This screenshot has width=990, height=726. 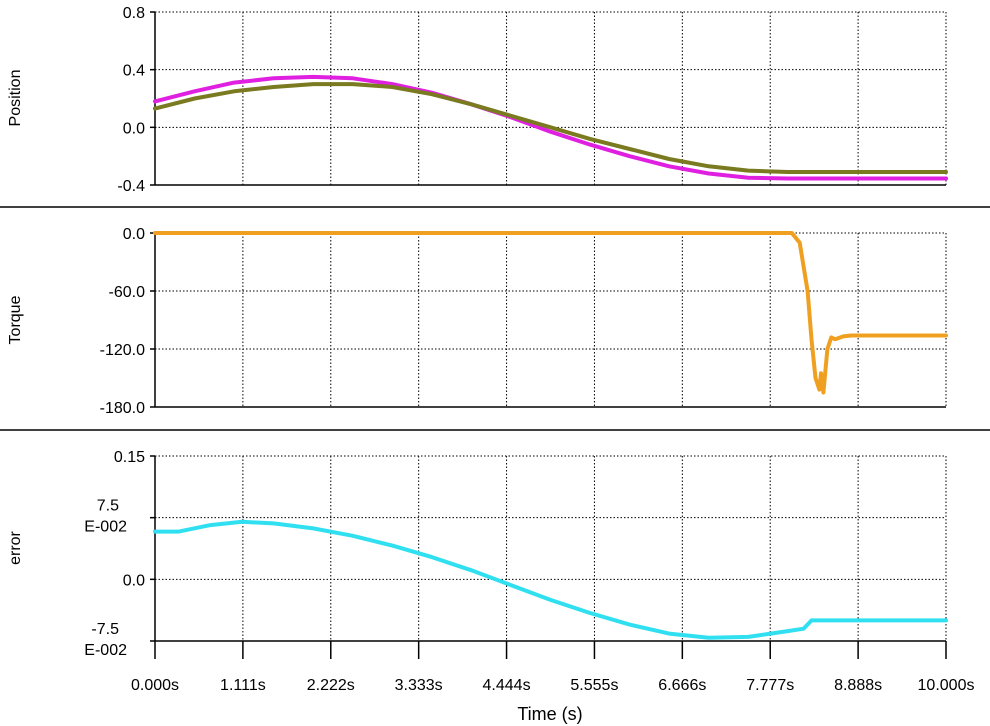 I want to click on x-tick-label: 3.333s, so click(x=419, y=685).